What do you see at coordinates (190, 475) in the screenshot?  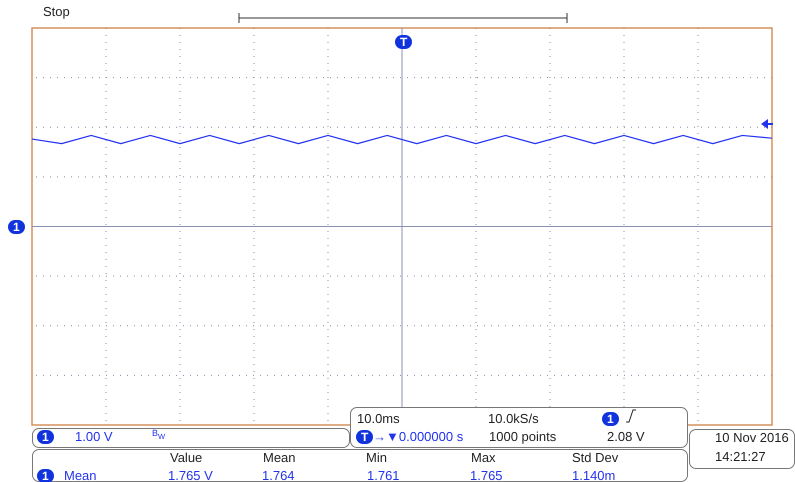 I see `text: 1.765 V` at bounding box center [190, 475].